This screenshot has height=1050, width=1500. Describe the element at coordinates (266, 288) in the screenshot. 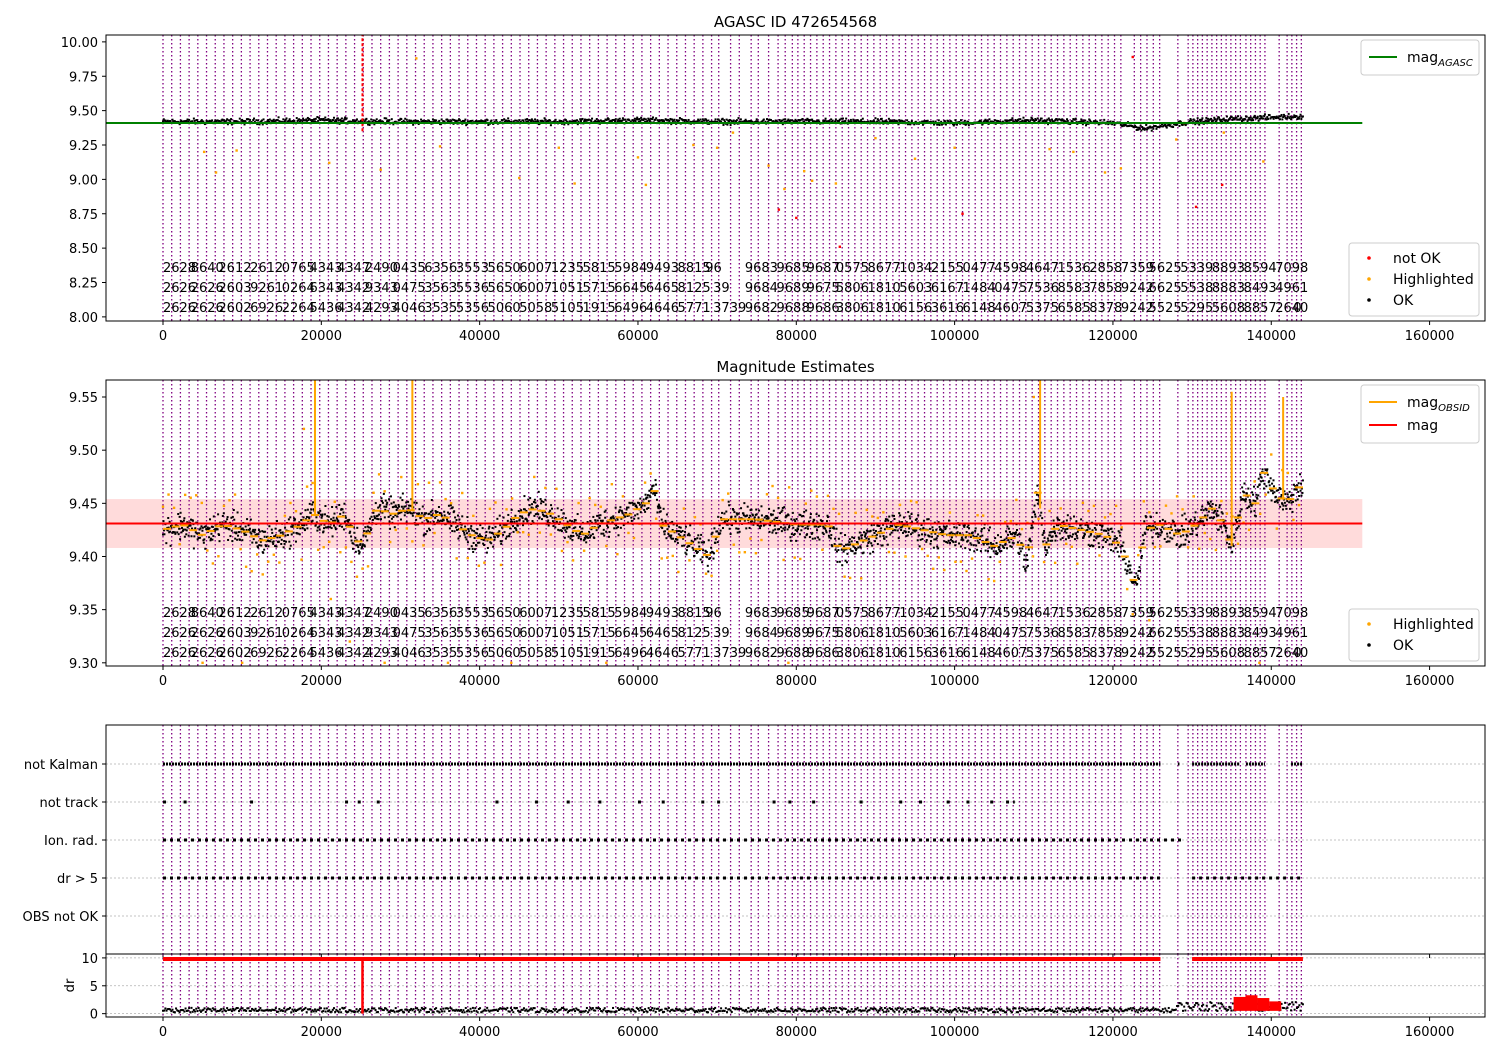

I see `obsid-label: 9261` at that location.